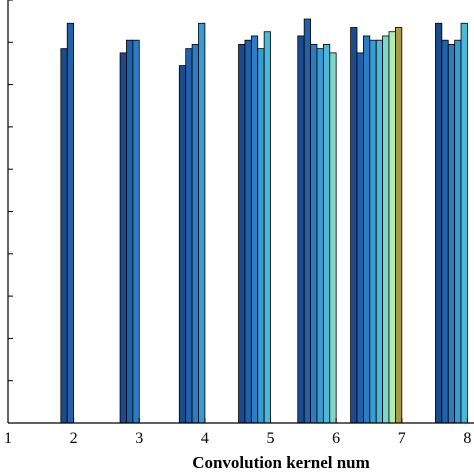 This screenshot has width=474, height=474. Describe the element at coordinates (205, 438) in the screenshot. I see `x-tick-label: 4` at that location.